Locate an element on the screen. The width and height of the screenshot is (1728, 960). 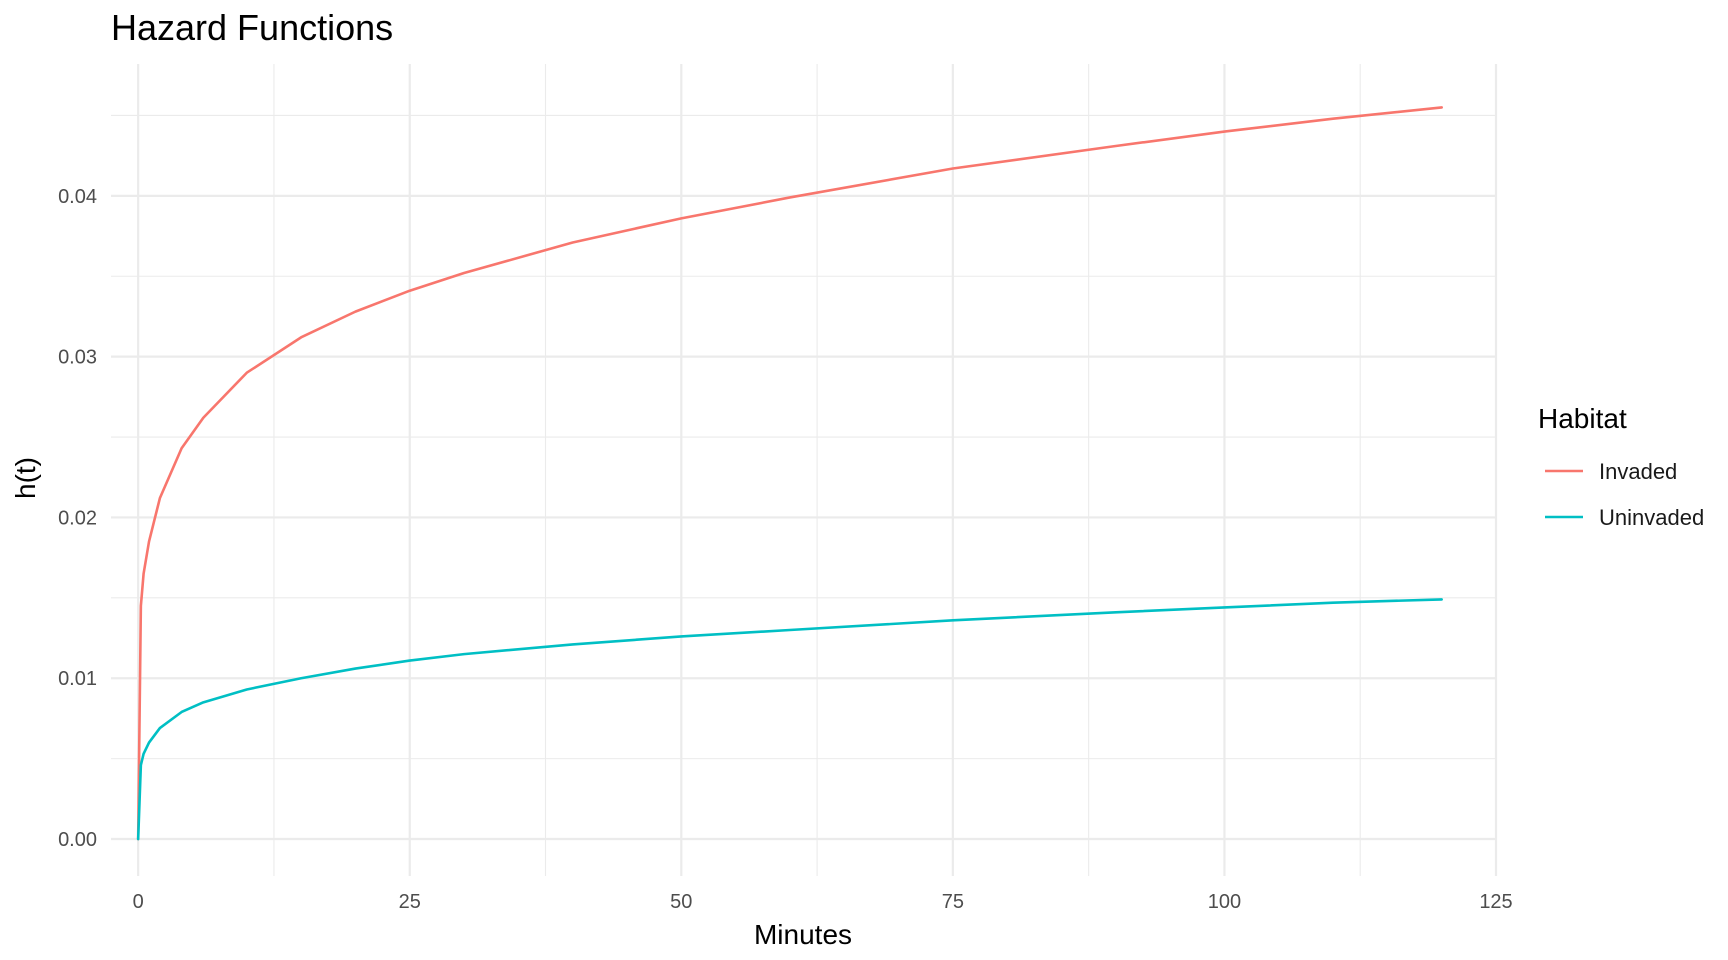
x-tick-label: 100 is located at coordinates (1224, 902).